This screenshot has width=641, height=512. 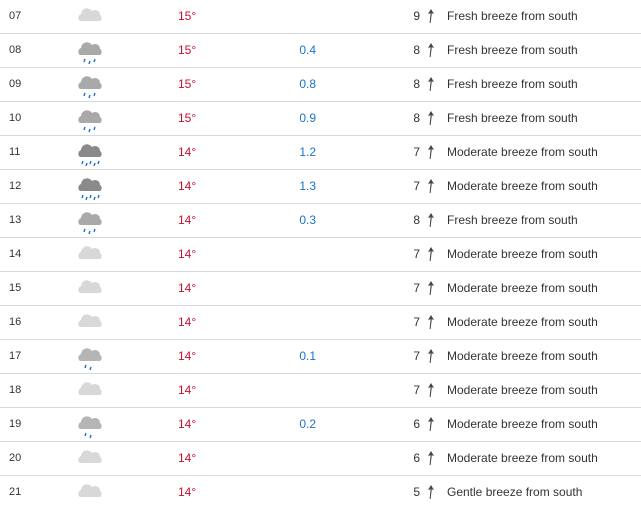 I want to click on hour-label: 21, so click(x=15, y=492).